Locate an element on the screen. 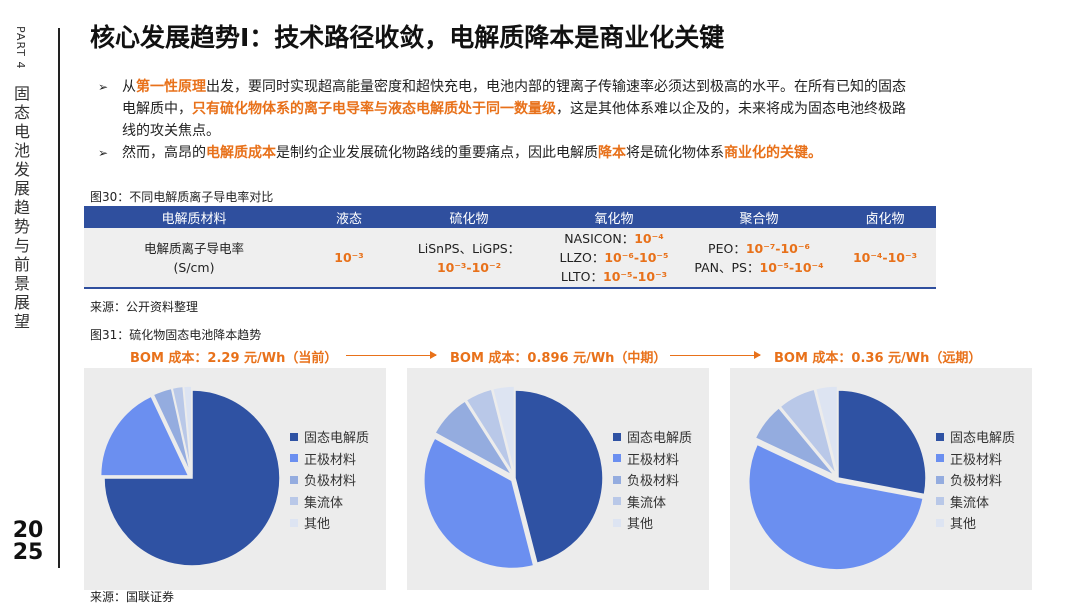 Image resolution: width=1080 pixels, height=608 pixels. sulfide-names: LiSnPS、LiGPS： is located at coordinates (469, 248).